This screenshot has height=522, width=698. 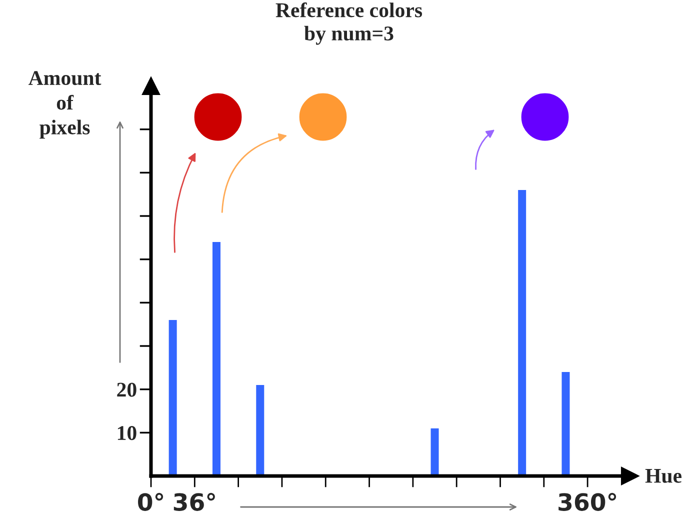 What do you see at coordinates (65, 105) in the screenshot?
I see `y-axis-title: Amount of pixels` at bounding box center [65, 105].